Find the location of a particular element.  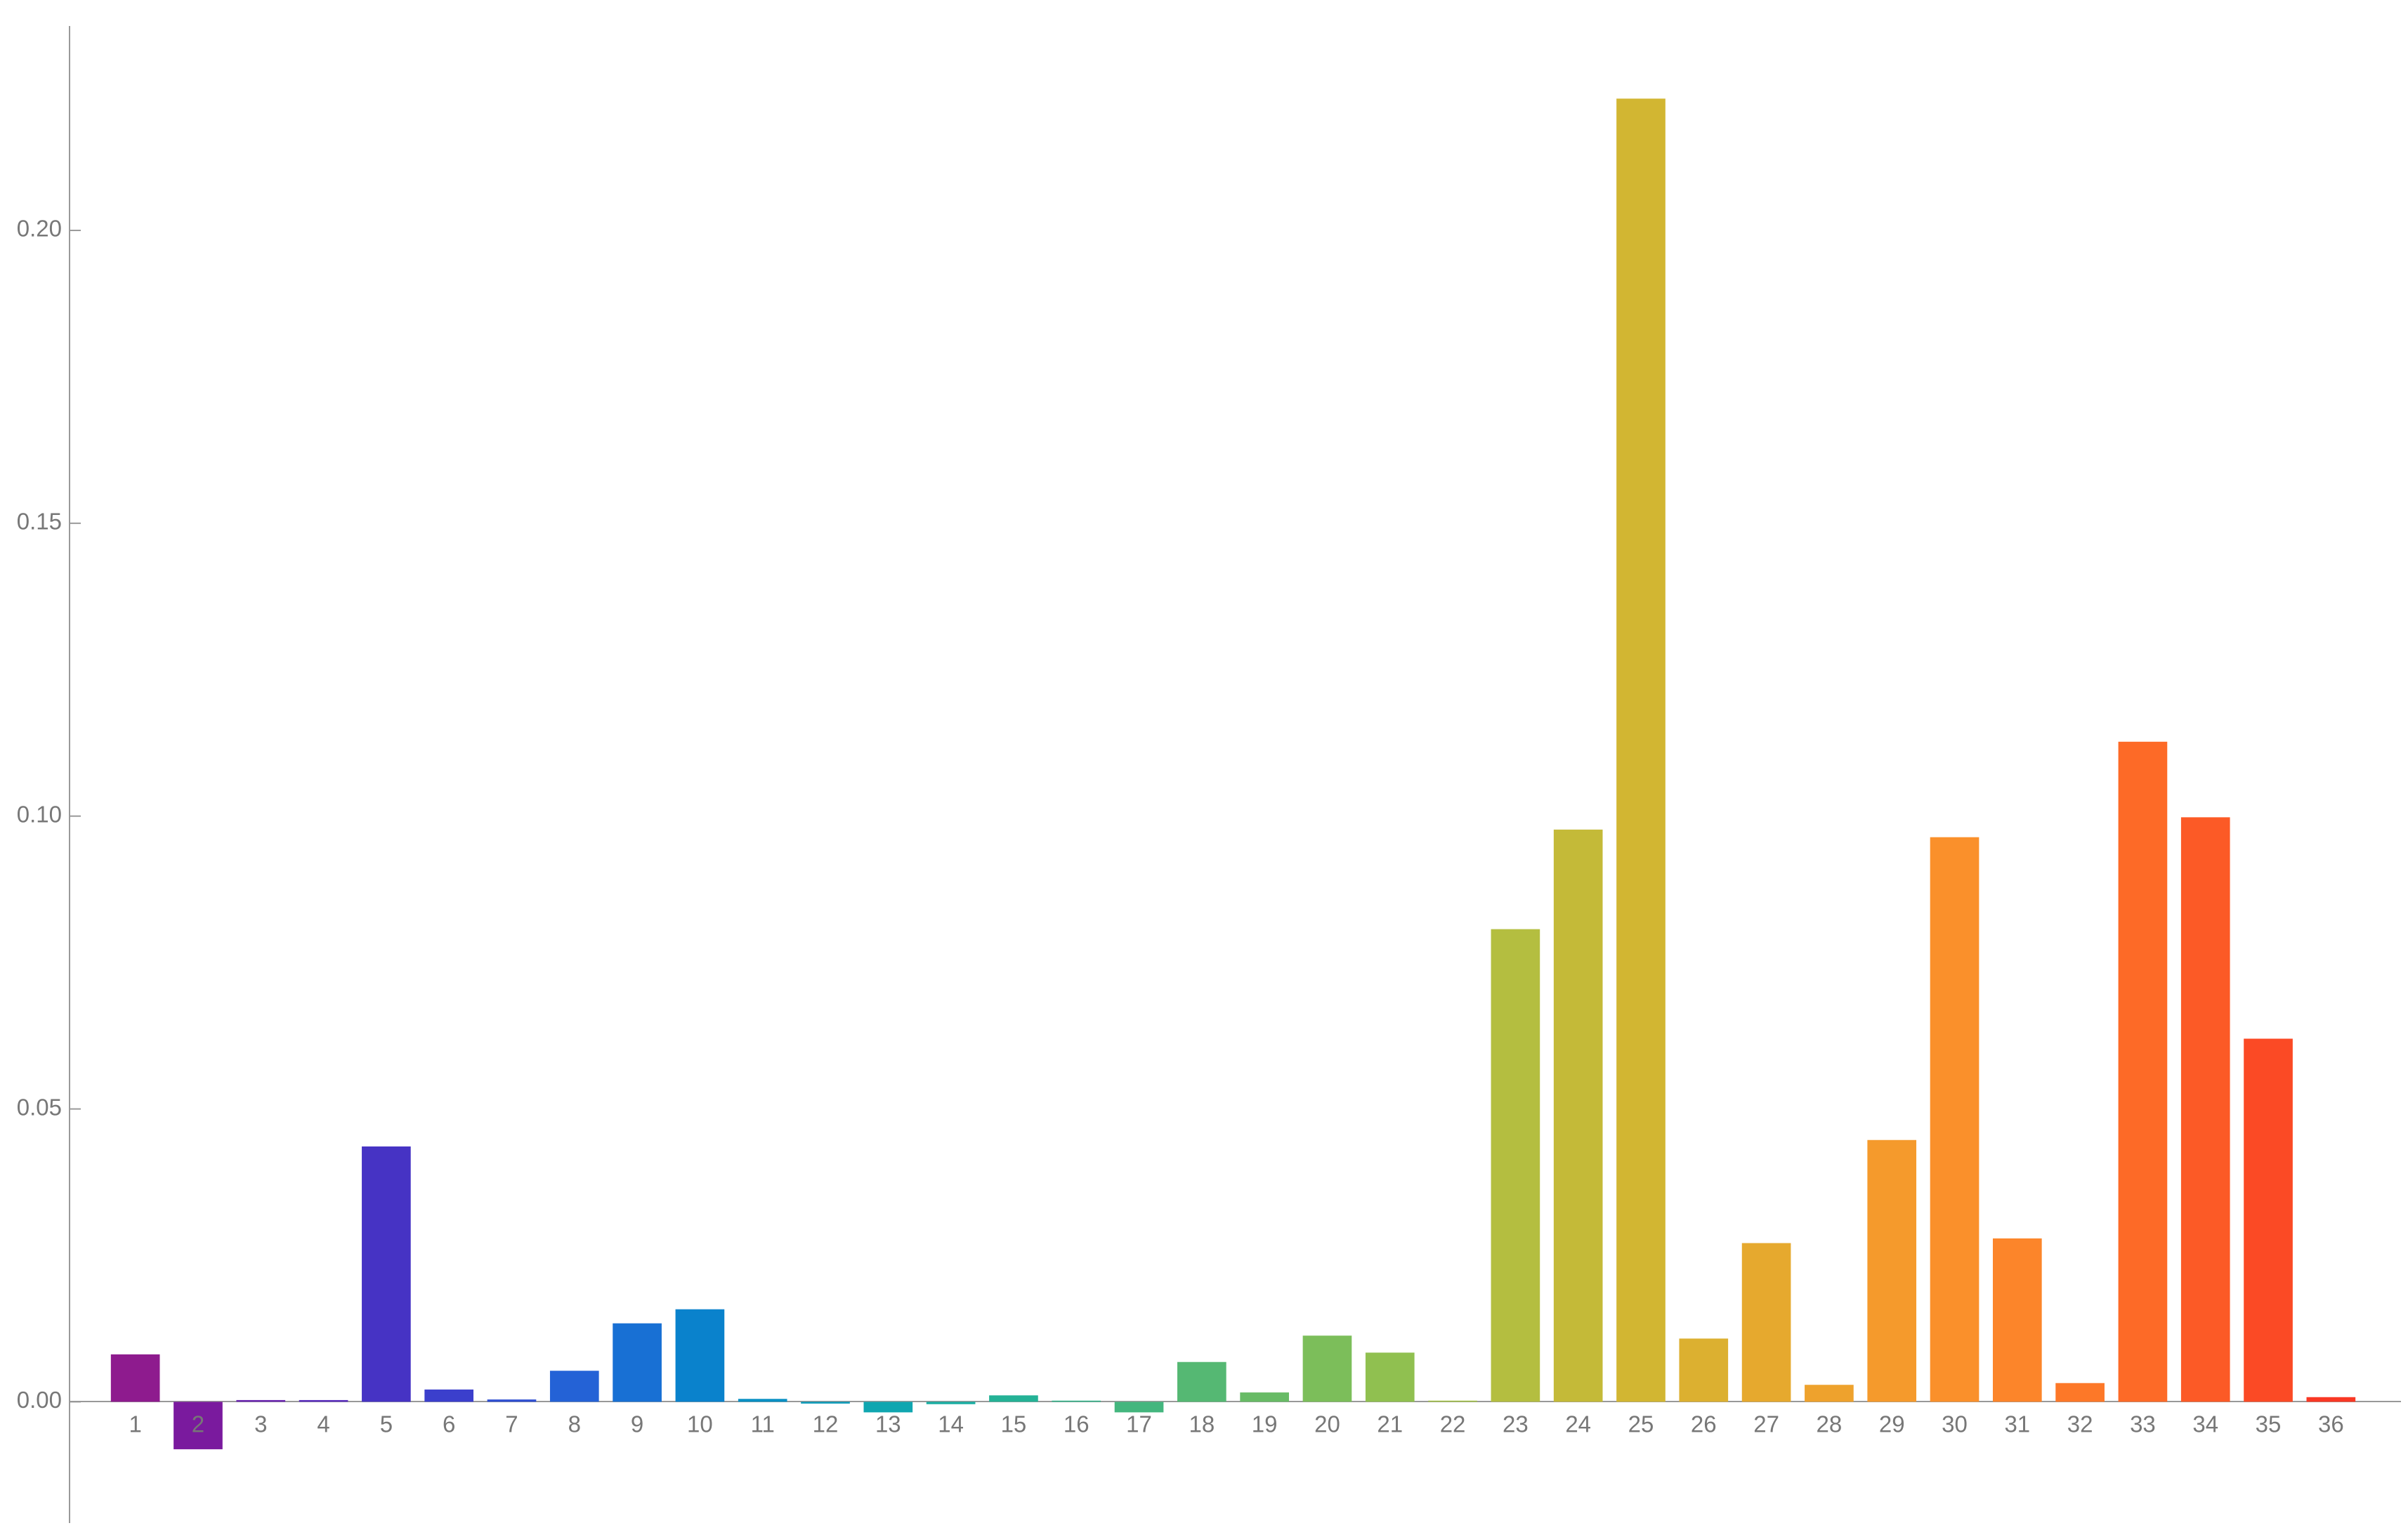

x-tick-label: 33 is located at coordinates (2143, 1424).